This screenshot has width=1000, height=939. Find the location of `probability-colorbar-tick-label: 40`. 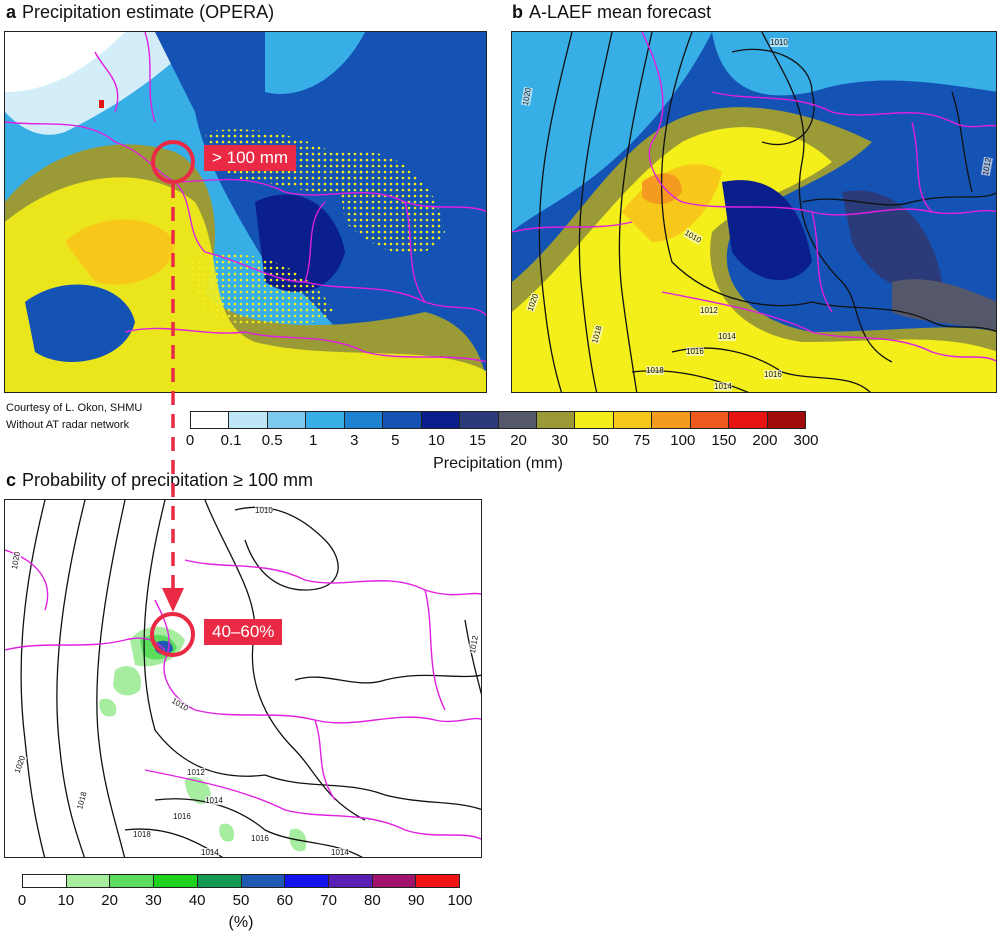

probability-colorbar-tick-label: 40 is located at coordinates (197, 900).